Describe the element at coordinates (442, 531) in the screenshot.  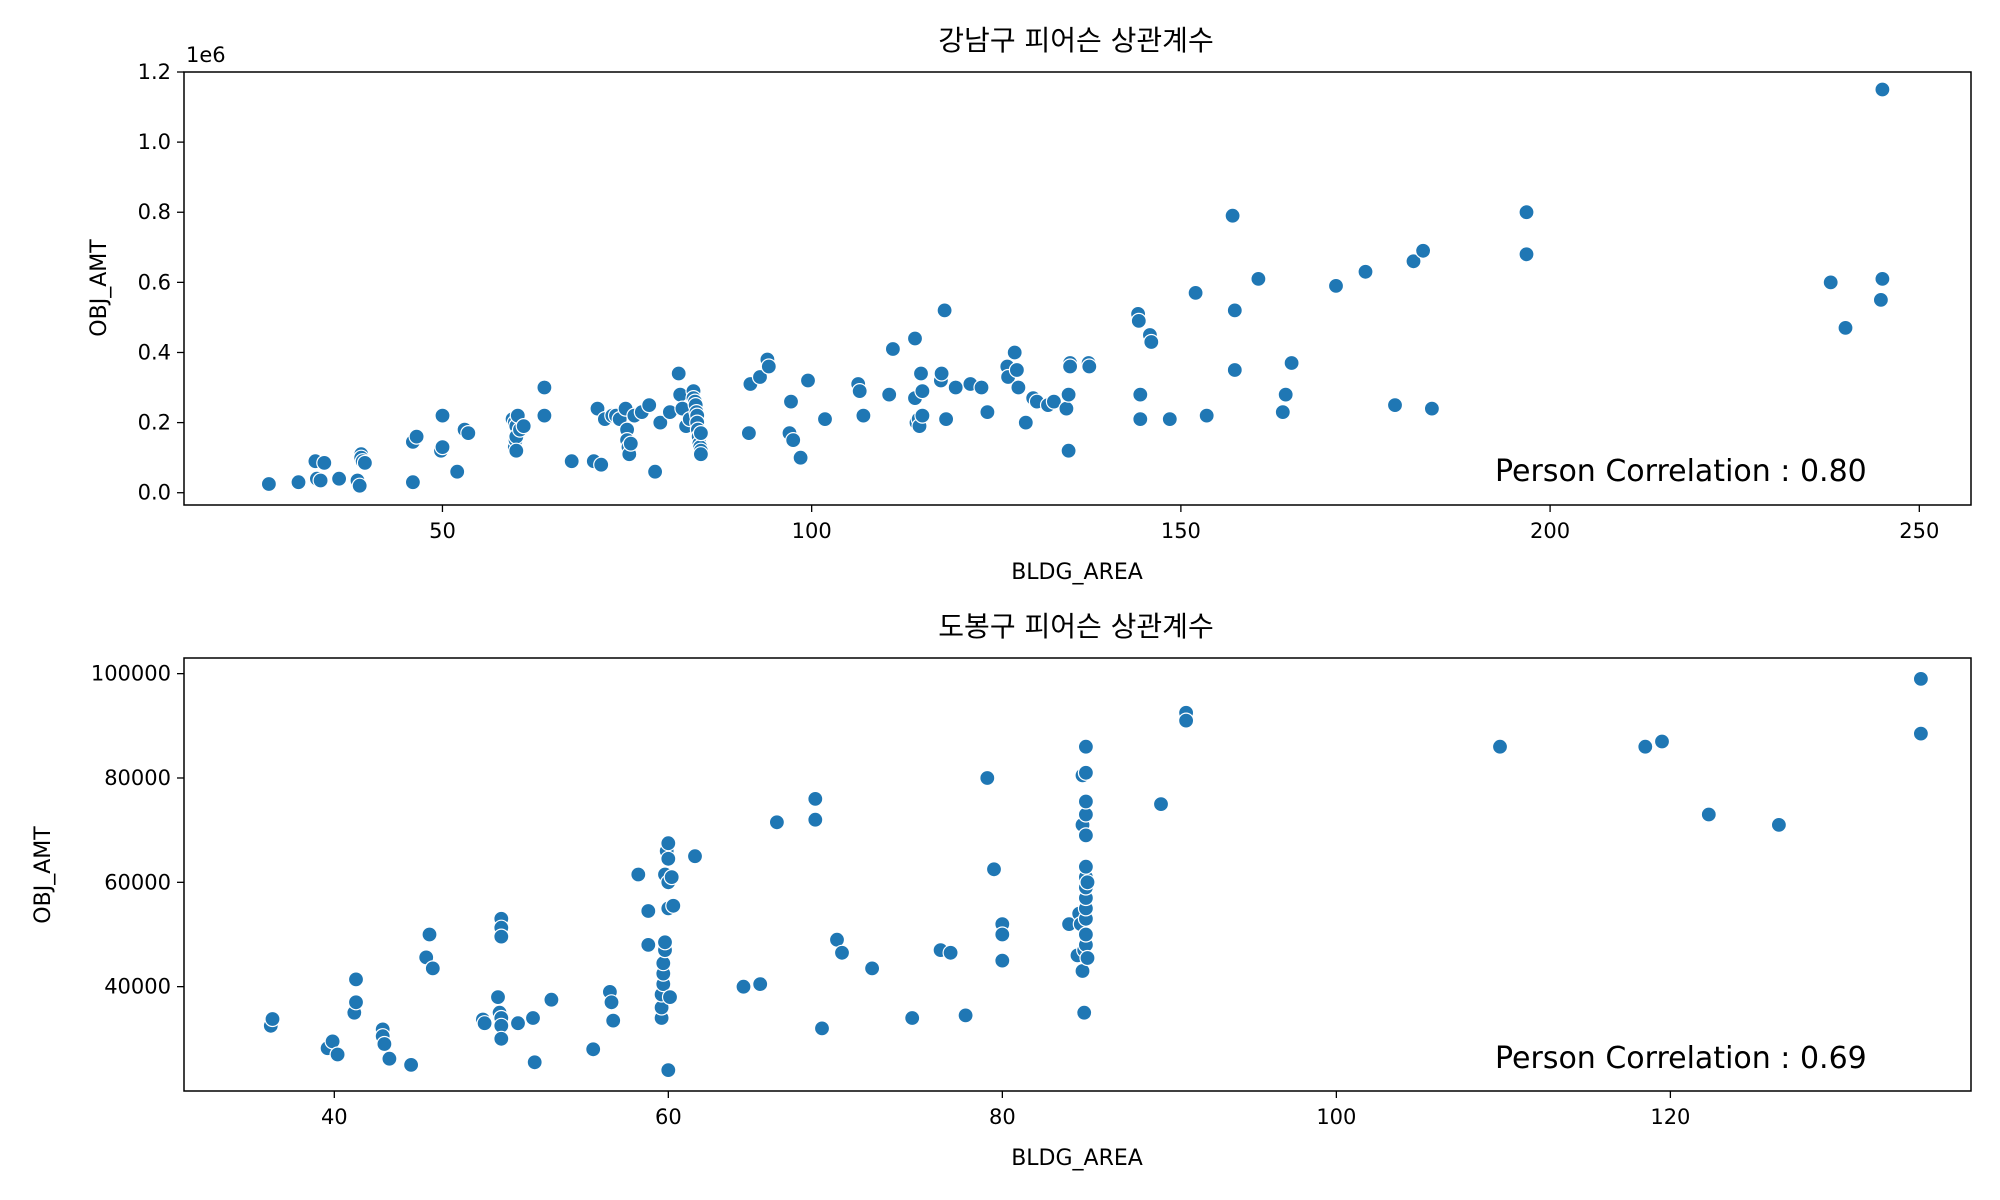
I see `x-tick-label: 50` at that location.